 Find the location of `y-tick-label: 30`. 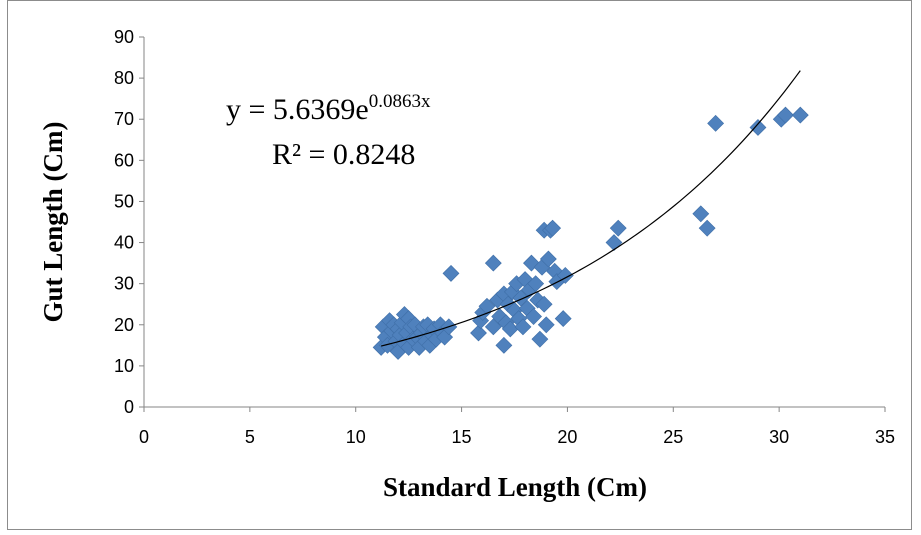

y-tick-label: 30 is located at coordinates (124, 284).